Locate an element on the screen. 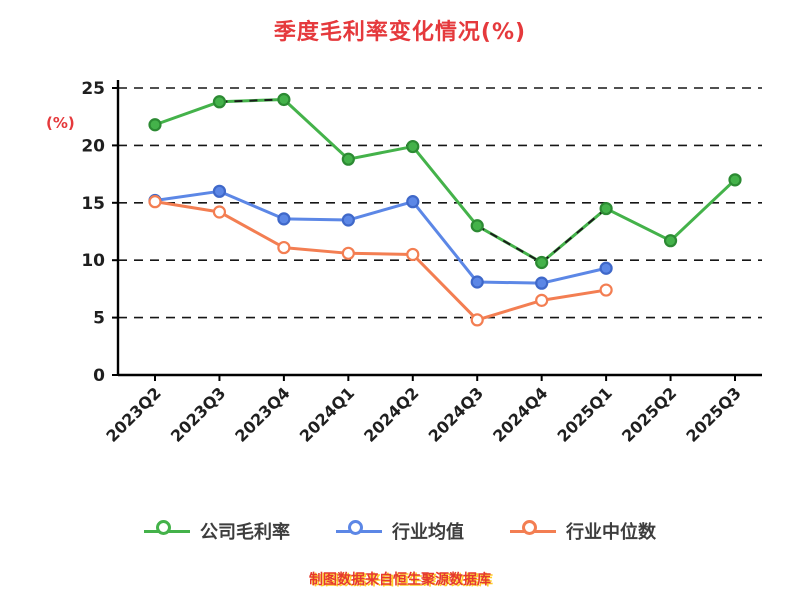 This screenshot has height=600, width=800. svg-text: 2024Q2 is located at coordinates (391, 414).